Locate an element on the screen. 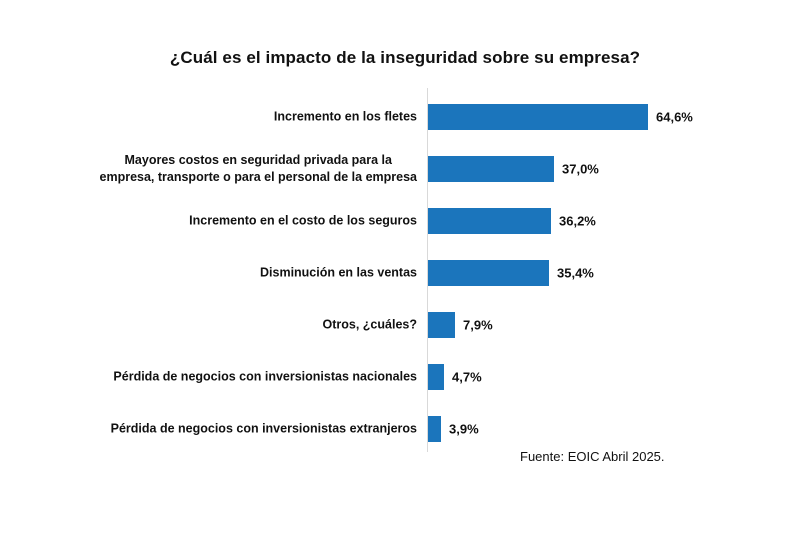 The height and width of the screenshot is (533, 800). category-label: Disminución en las ventas is located at coordinates (338, 272).